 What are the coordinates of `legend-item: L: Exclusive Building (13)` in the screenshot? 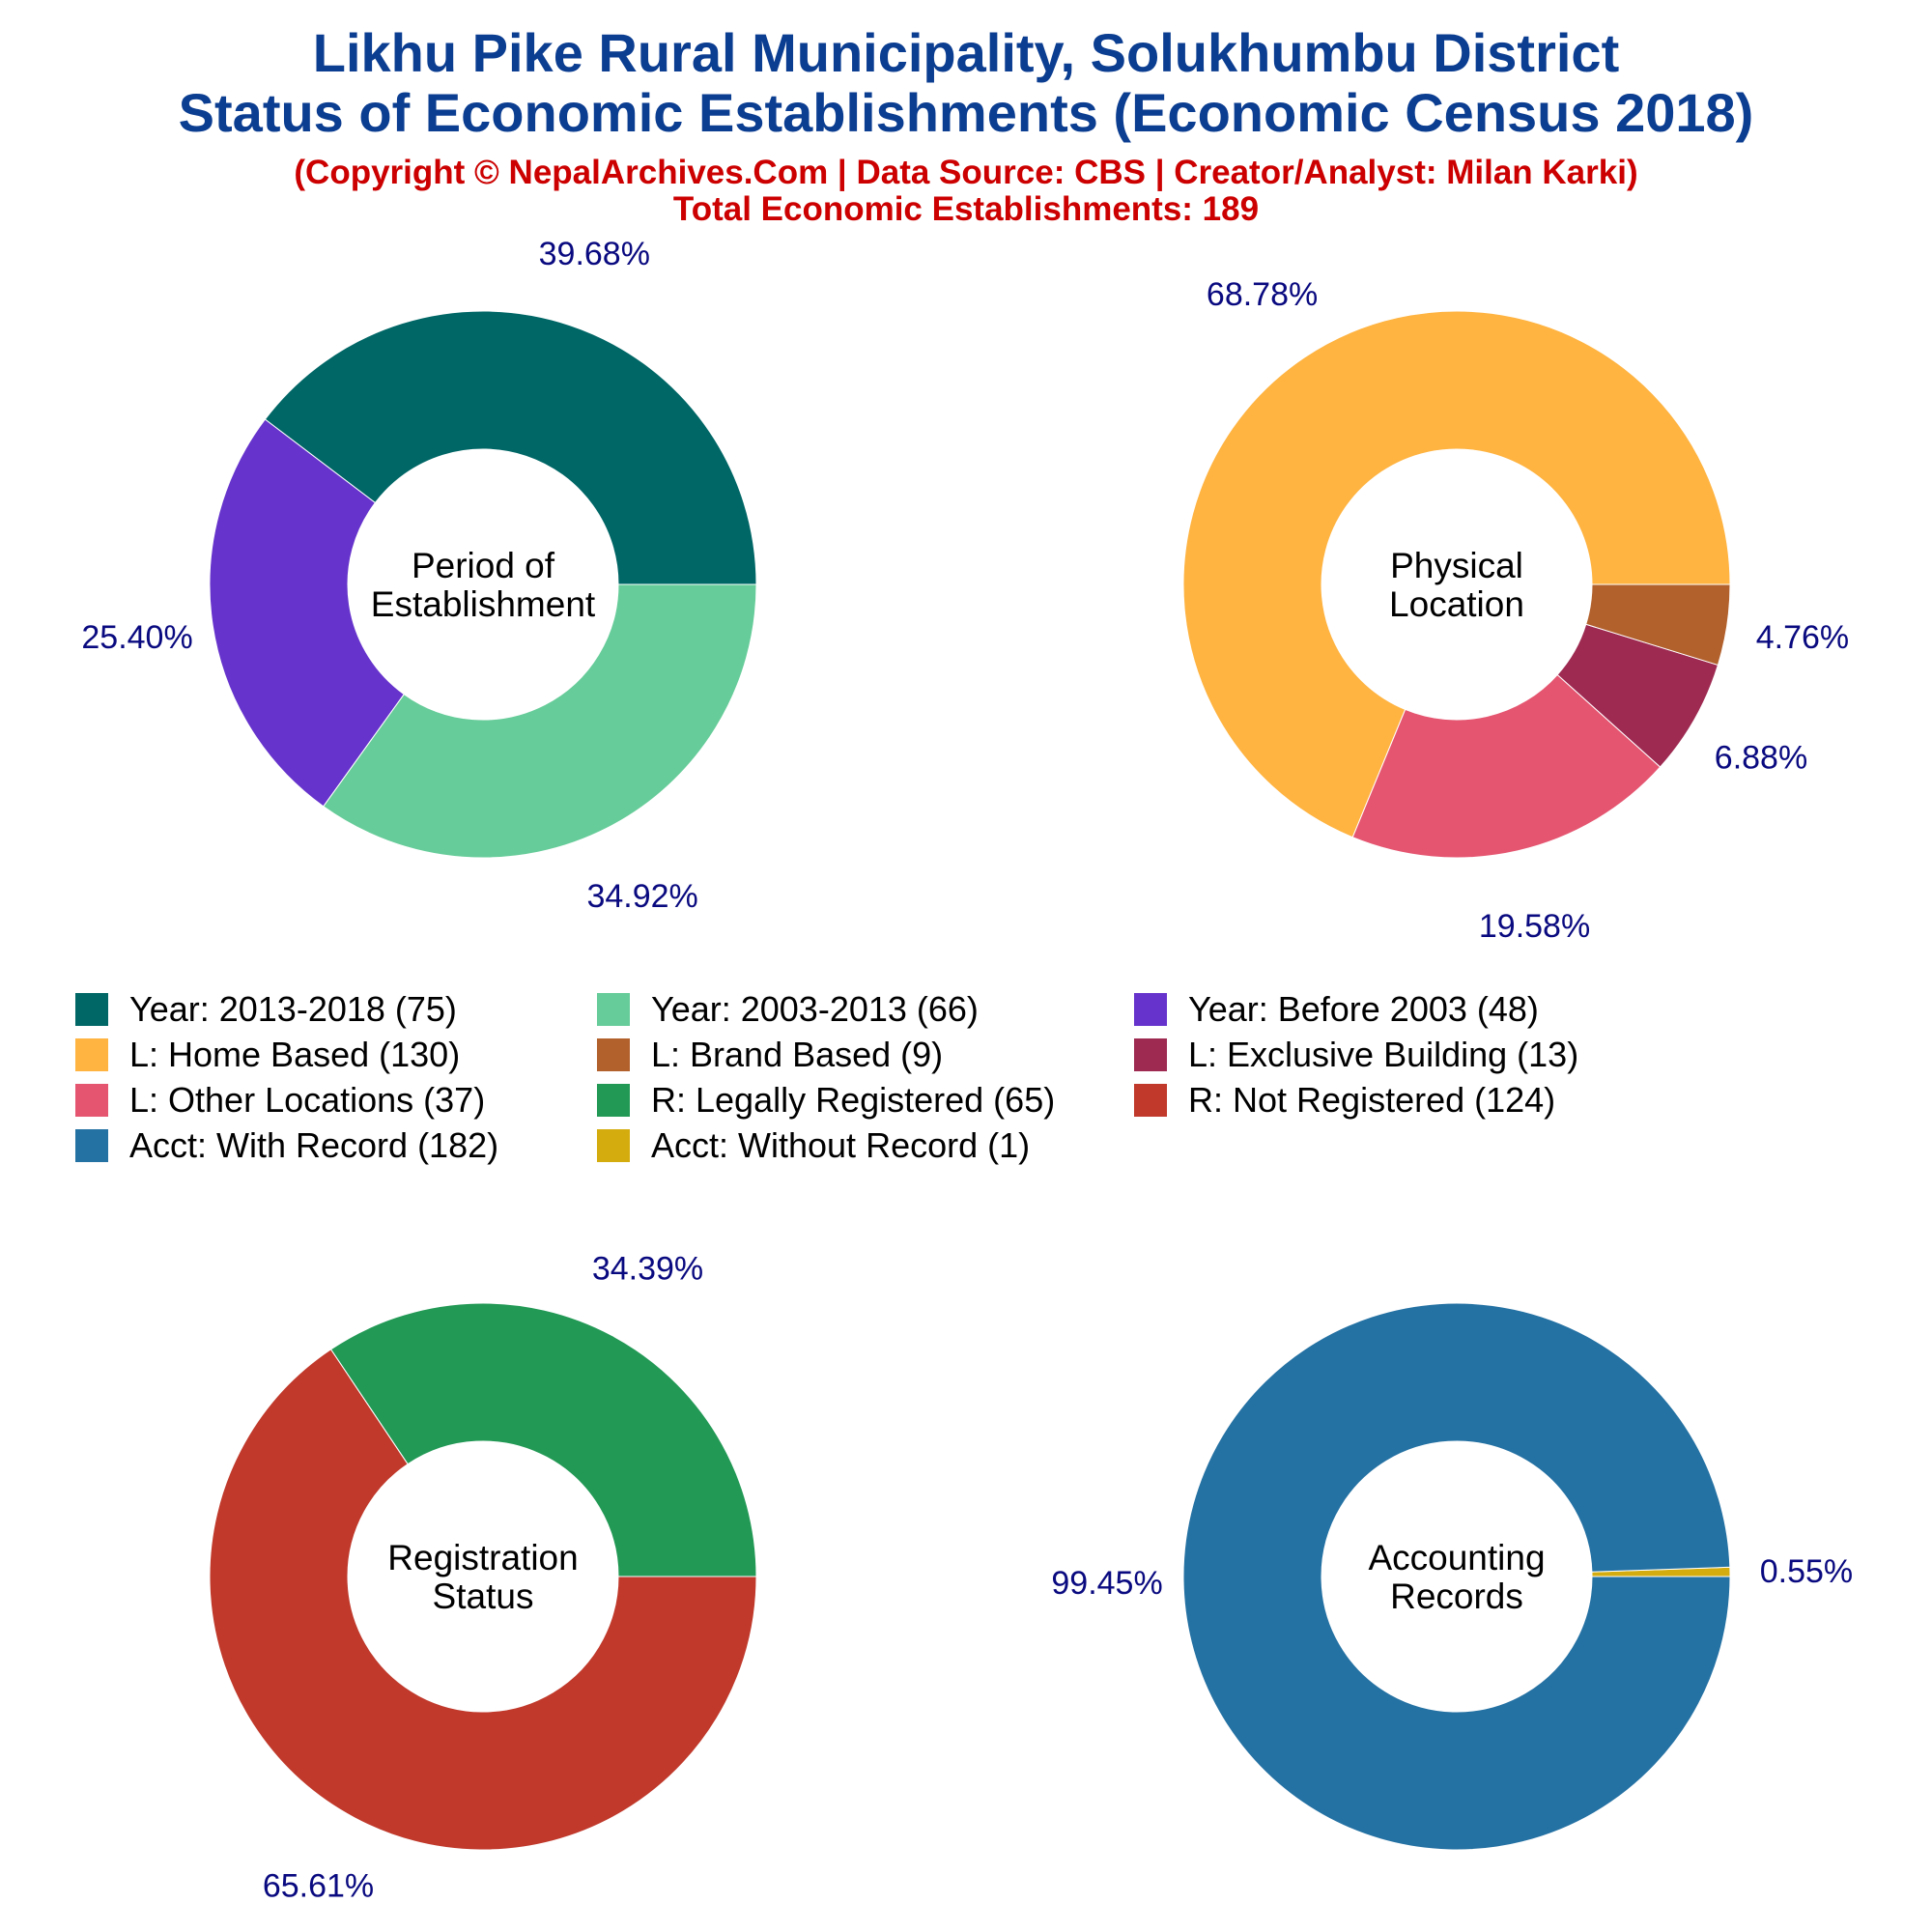 It's located at (1356, 1055).